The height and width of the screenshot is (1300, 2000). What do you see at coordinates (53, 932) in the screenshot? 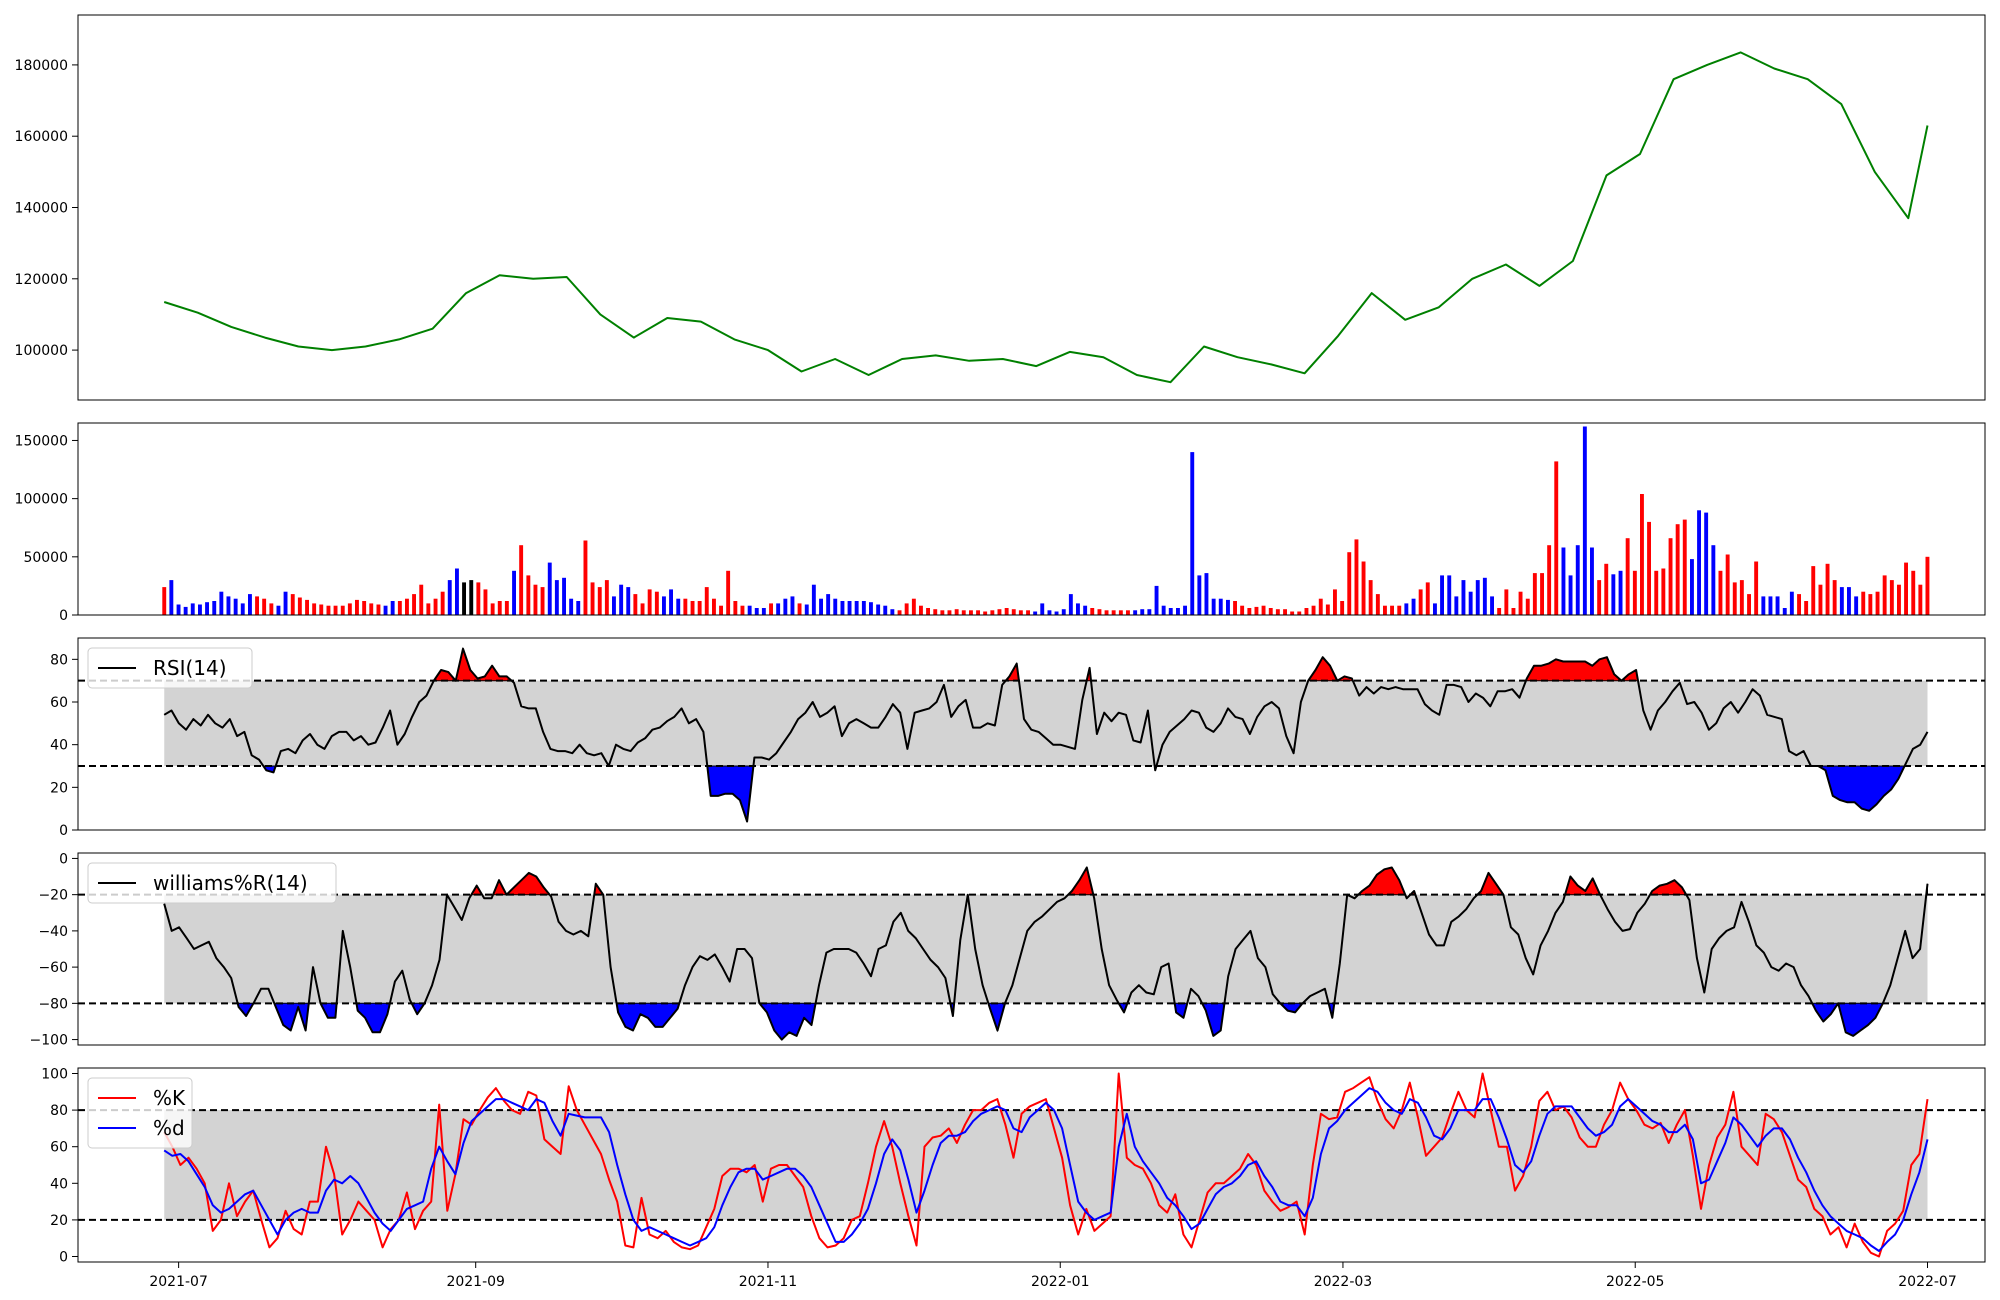
I see `williams-ytick-label: −40` at bounding box center [53, 932].